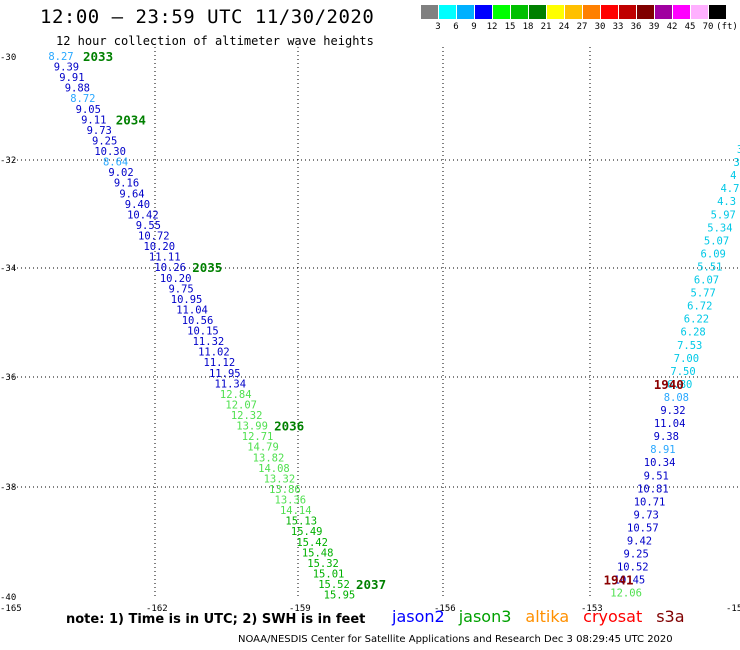 The width and height of the screenshot is (740, 650). What do you see at coordinates (340, 596) in the screenshot?
I see `swh-value: 15.95` at bounding box center [340, 596].